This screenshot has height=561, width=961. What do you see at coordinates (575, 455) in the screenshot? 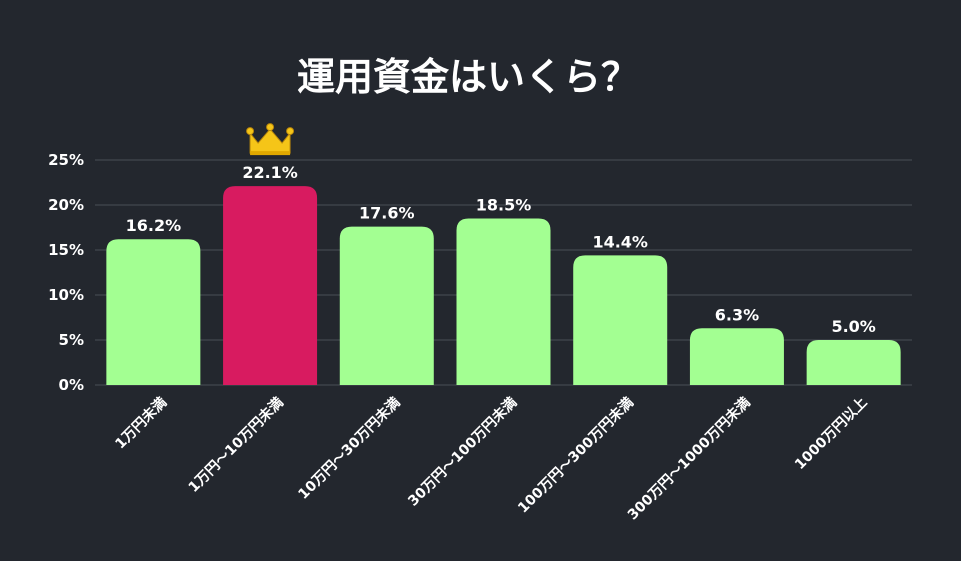
I see `x-tick-label: 100万円～300万円未満` at bounding box center [575, 455].